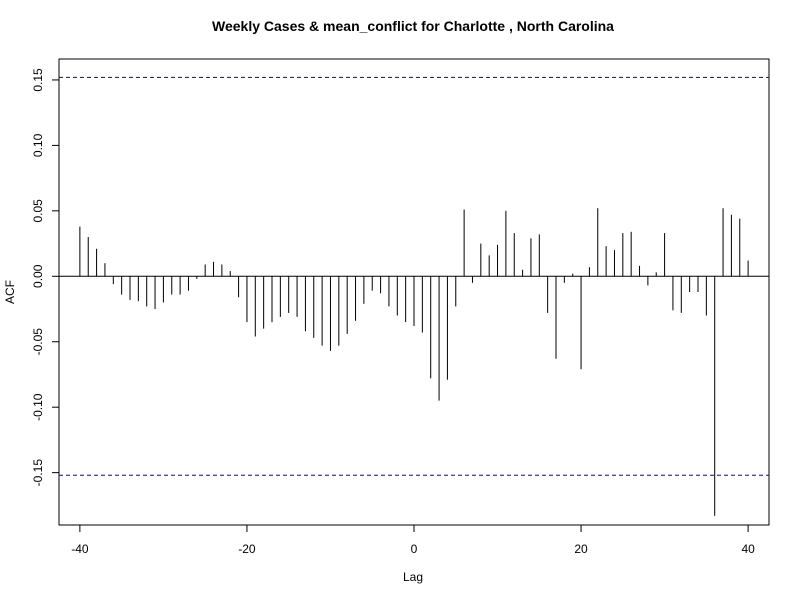 The image size is (800, 600). Describe the element at coordinates (413, 540) in the screenshot. I see `x-axis: -40 -20 0 20 40` at that location.